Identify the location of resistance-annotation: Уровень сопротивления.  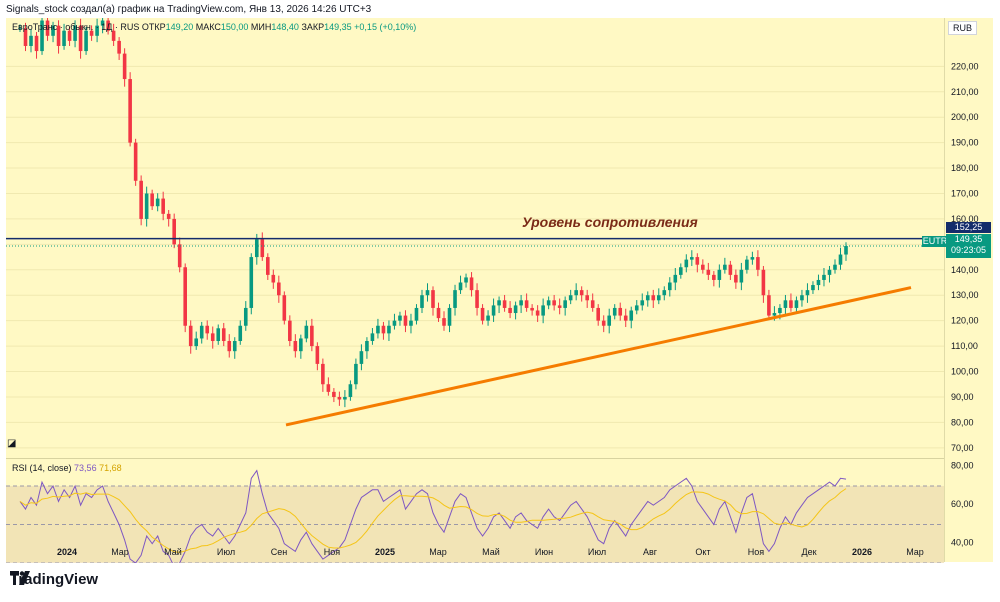
(610, 222).